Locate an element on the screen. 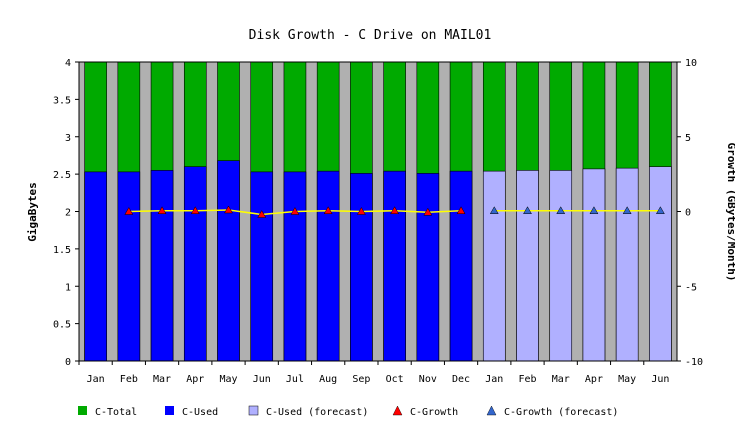  legend-label-c-used-forecast-: C-Used (forecast) is located at coordinates (317, 412).